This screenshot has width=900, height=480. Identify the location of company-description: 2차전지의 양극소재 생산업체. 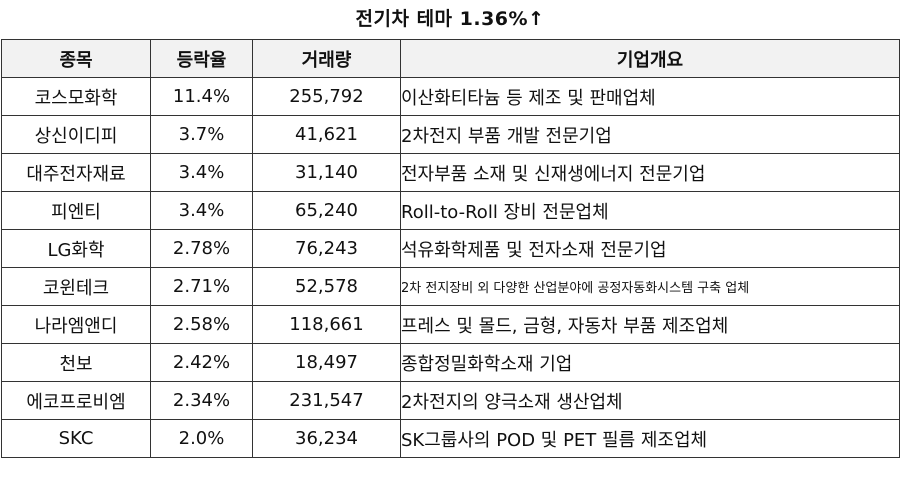
(650, 400).